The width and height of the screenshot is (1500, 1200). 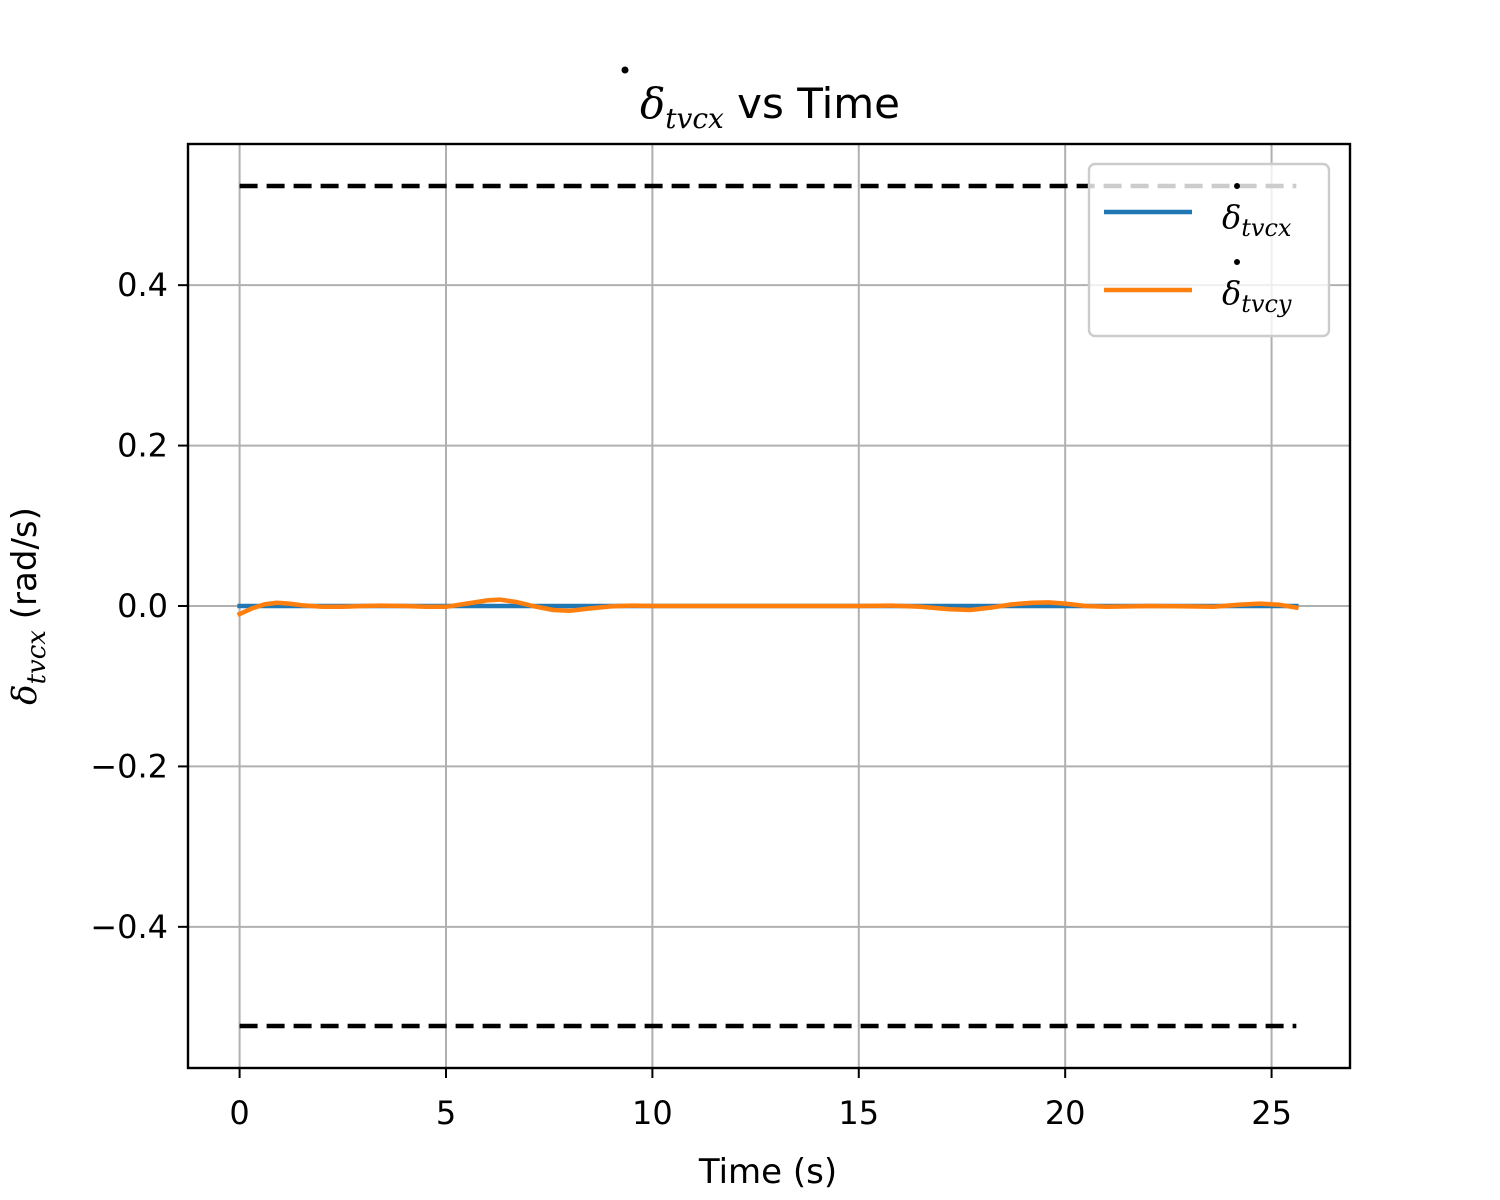 I want to click on legend-overdot-tvcx, so click(x=1237, y=186).